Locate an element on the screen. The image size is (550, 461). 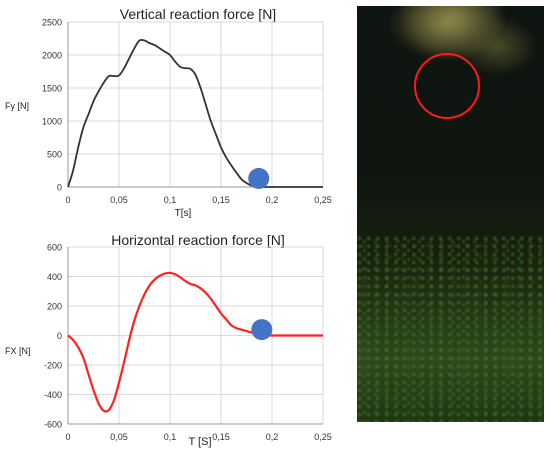
chart-title: Vertical reaction force [N] is located at coordinates (198, 14).